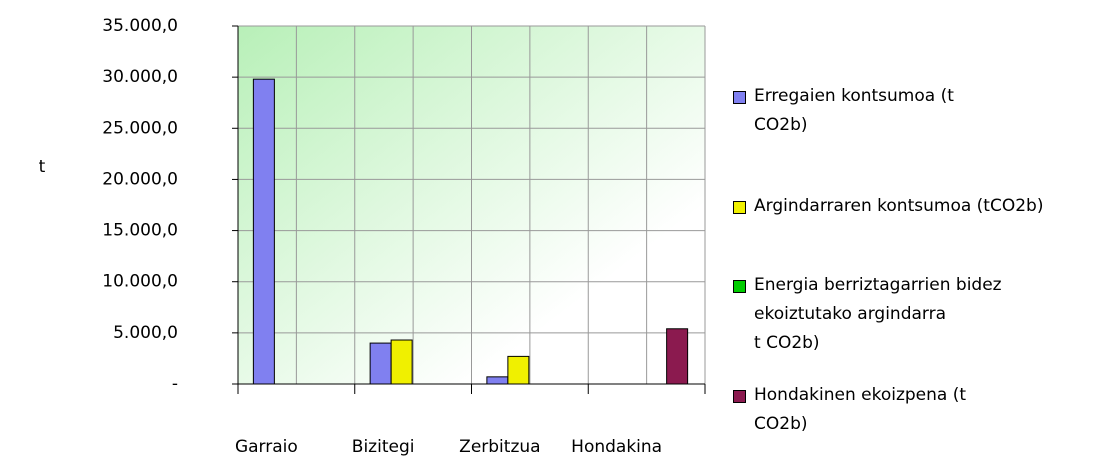 Image resolution: width=1119 pixels, height=460 pixels. Describe the element at coordinates (899, 206) in the screenshot. I see `legend-label: Argindarraren kontsumoa (tCO2b)` at that location.